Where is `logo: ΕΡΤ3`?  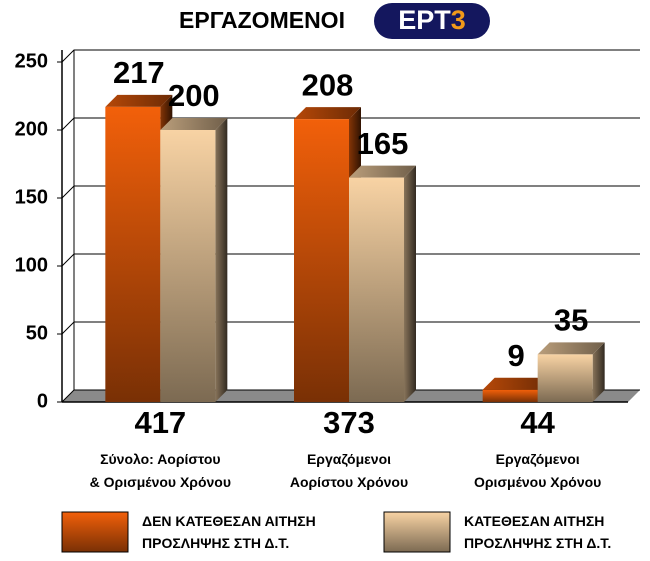
logo: ΕΡΤ3 is located at coordinates (432, 21).